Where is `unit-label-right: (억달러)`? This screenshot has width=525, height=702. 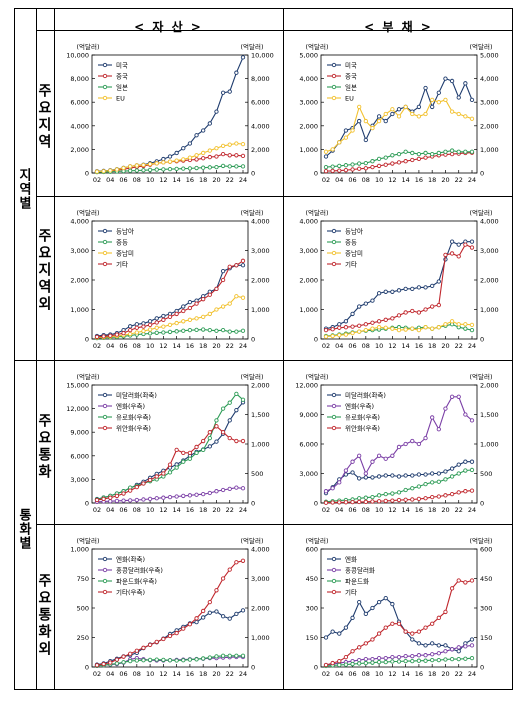 unit-label-right: (억달러) is located at coordinates (480, 46).